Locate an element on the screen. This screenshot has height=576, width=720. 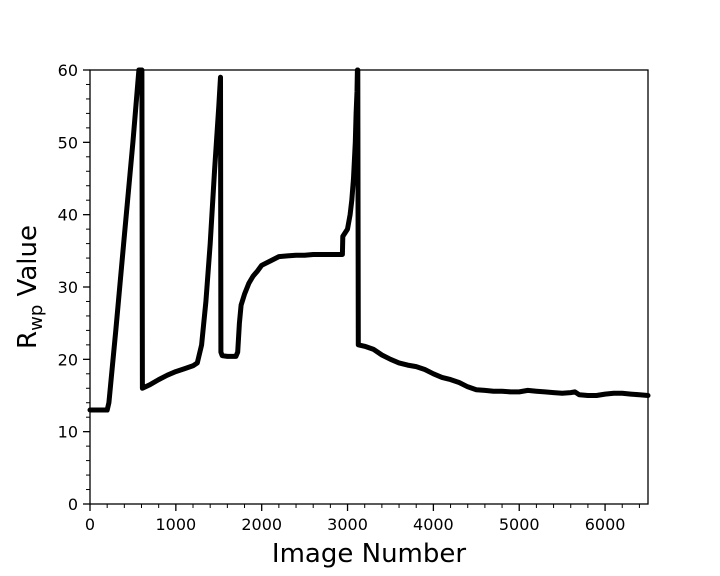
x-tick-label: 2000 is located at coordinates (261, 524).